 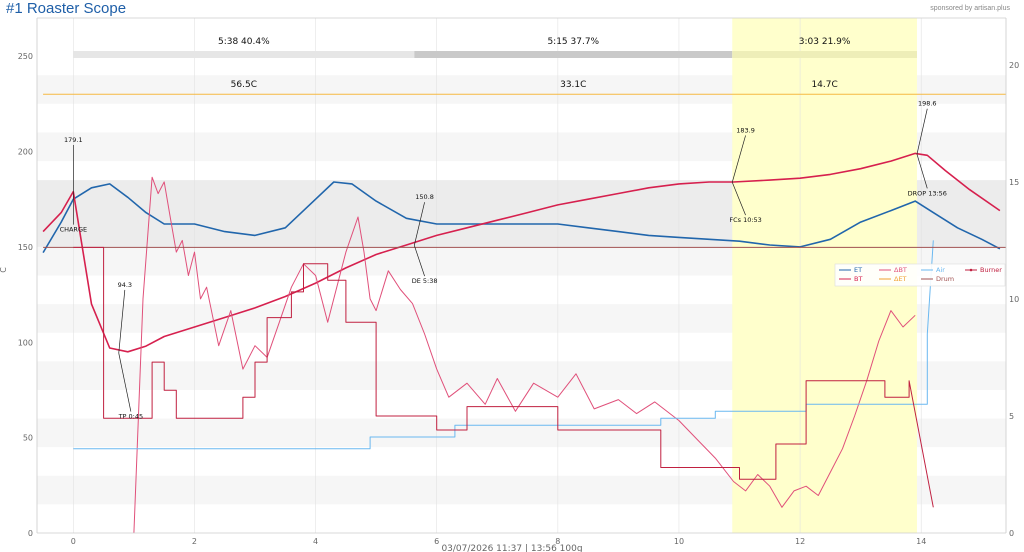 I want to click on legend-item-label: Burner, so click(x=991, y=270).